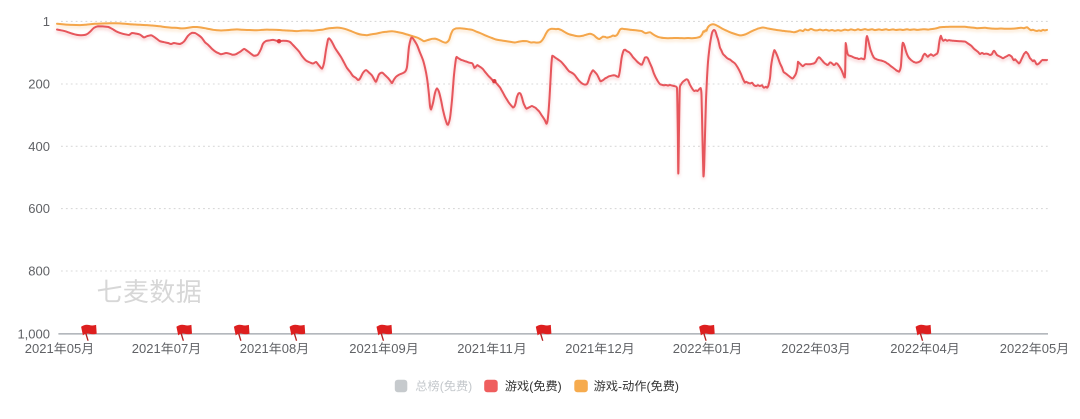 This screenshot has height=419, width=1080. What do you see at coordinates (398, 348) in the screenshot?
I see `svg-text: 09` at bounding box center [398, 348].